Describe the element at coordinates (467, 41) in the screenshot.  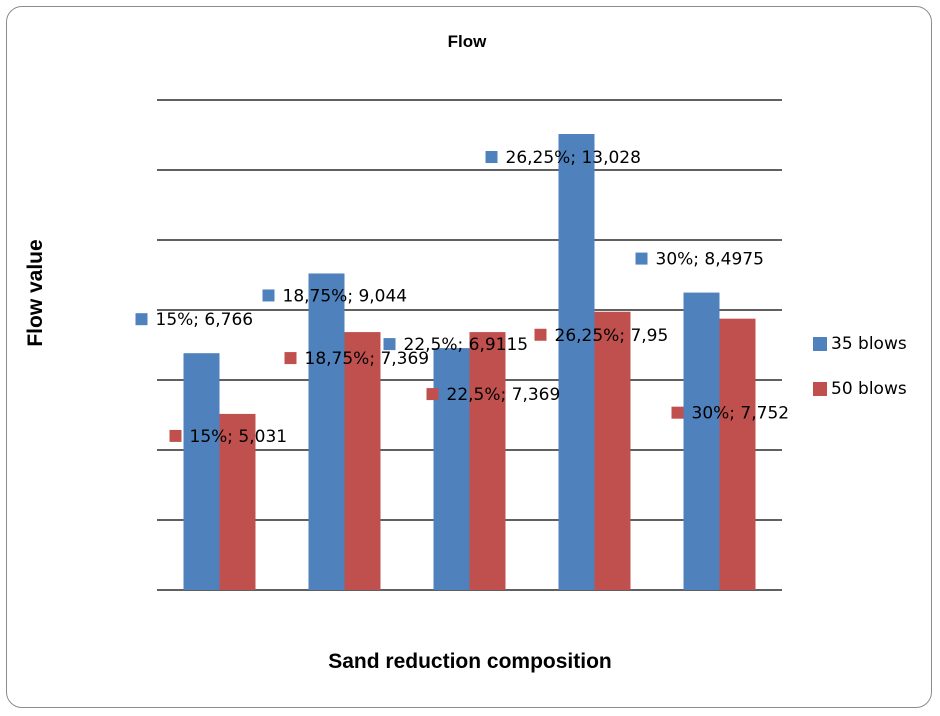
I see `chart-title: Flow` at that location.